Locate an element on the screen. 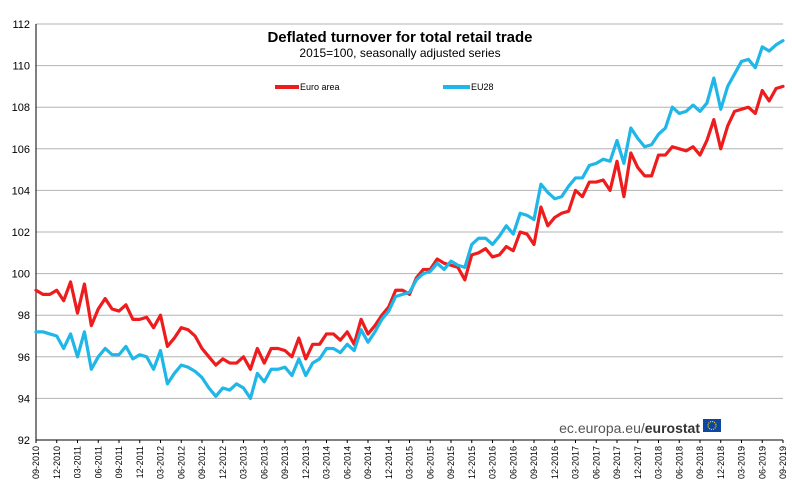  x-tick-label: 06-2011 is located at coordinates (98, 462).